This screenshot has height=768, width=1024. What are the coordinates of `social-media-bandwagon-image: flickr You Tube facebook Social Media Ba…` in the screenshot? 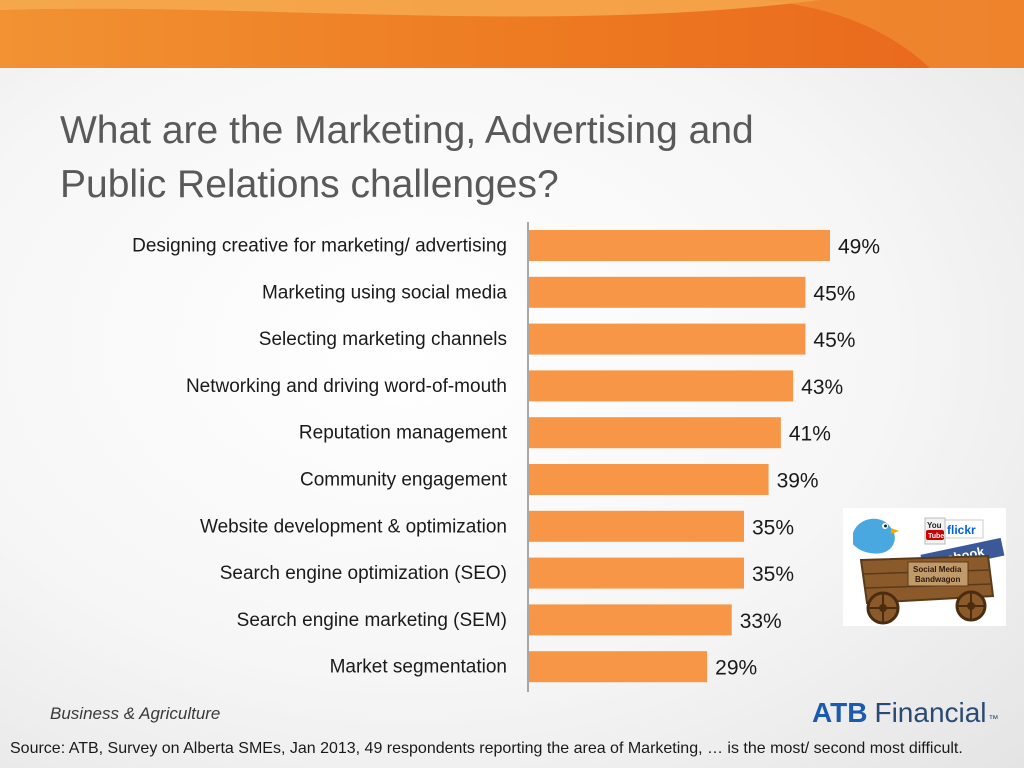 It's located at (924, 567).